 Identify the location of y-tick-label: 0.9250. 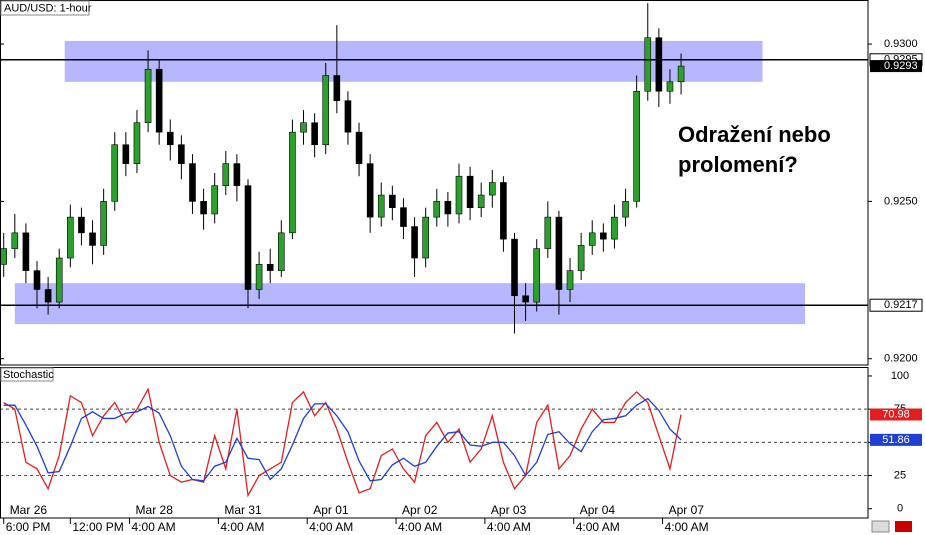
(901, 201).